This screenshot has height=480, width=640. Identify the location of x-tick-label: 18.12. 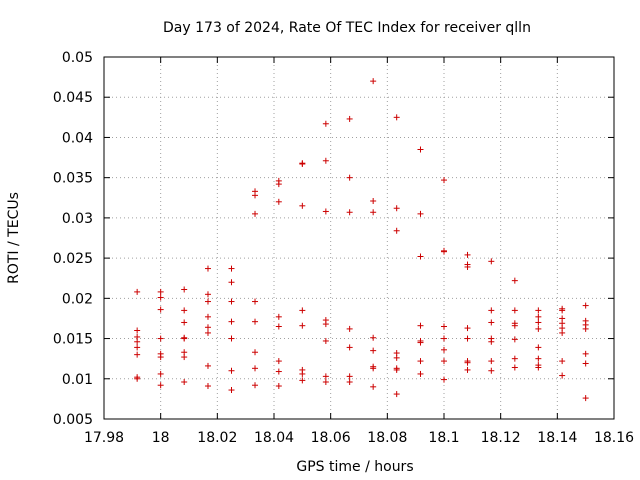
(501, 438).